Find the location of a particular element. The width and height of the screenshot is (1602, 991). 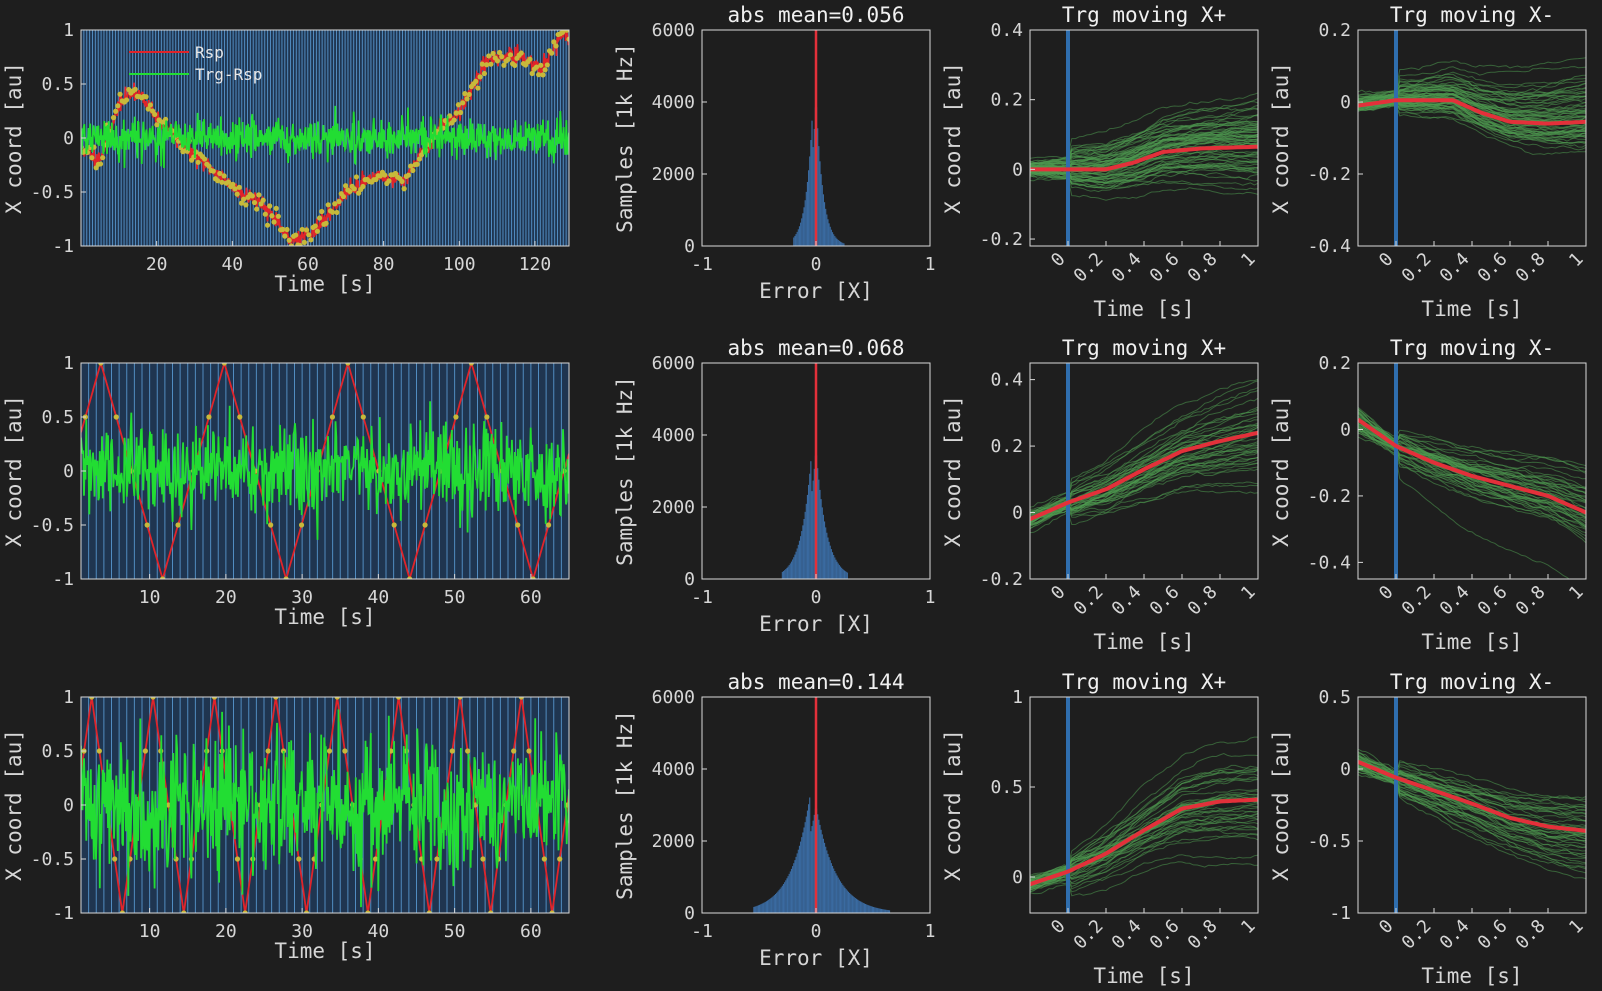

x-tick-label: 20 is located at coordinates (157, 264).